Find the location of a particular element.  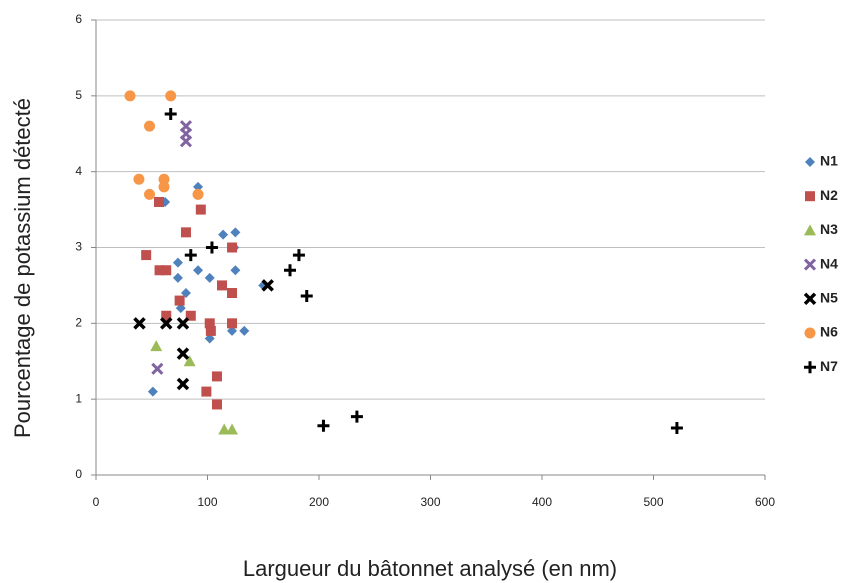

legend-text: N1 is located at coordinates (829, 161).